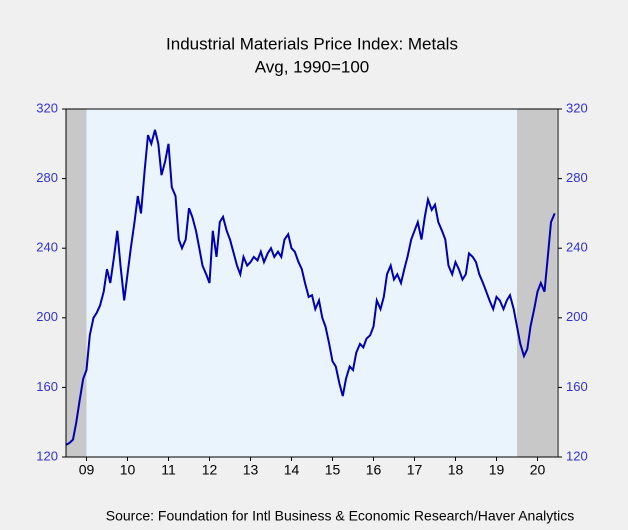 The height and width of the screenshot is (530, 628). I want to click on x-tick-label: 19, so click(497, 470).